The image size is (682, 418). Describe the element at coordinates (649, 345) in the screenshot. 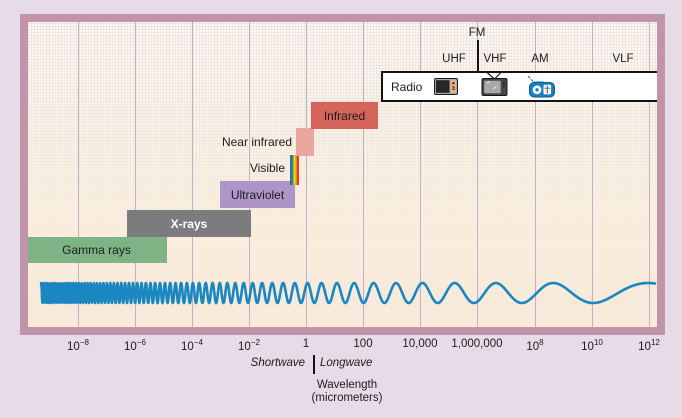

I see `tick-label: 10¹²` at that location.